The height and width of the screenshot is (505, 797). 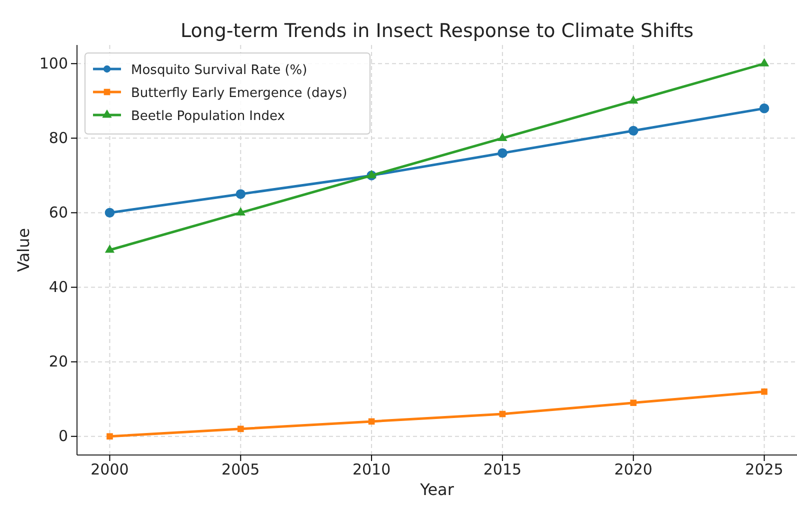 What do you see at coordinates (764, 469) in the screenshot?
I see `x-tick-label: 2025` at bounding box center [764, 469].